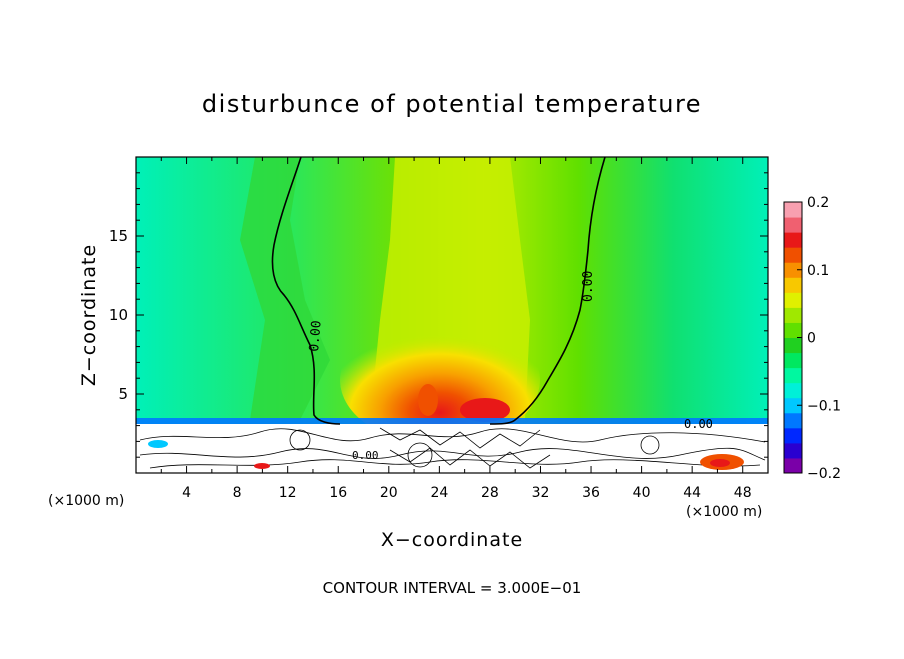 This screenshot has width=904, height=659. I want to click on surface-contours, so click(452, 448).